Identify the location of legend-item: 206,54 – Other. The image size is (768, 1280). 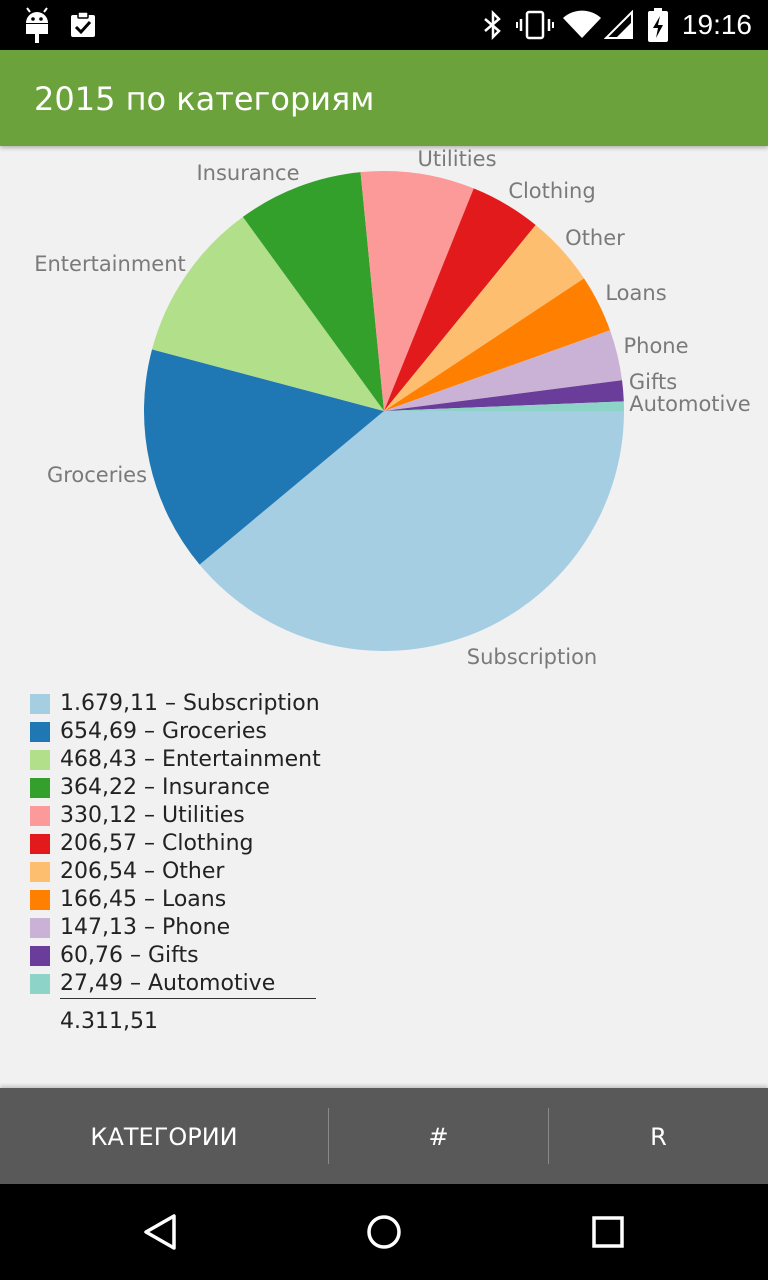
(230, 872).